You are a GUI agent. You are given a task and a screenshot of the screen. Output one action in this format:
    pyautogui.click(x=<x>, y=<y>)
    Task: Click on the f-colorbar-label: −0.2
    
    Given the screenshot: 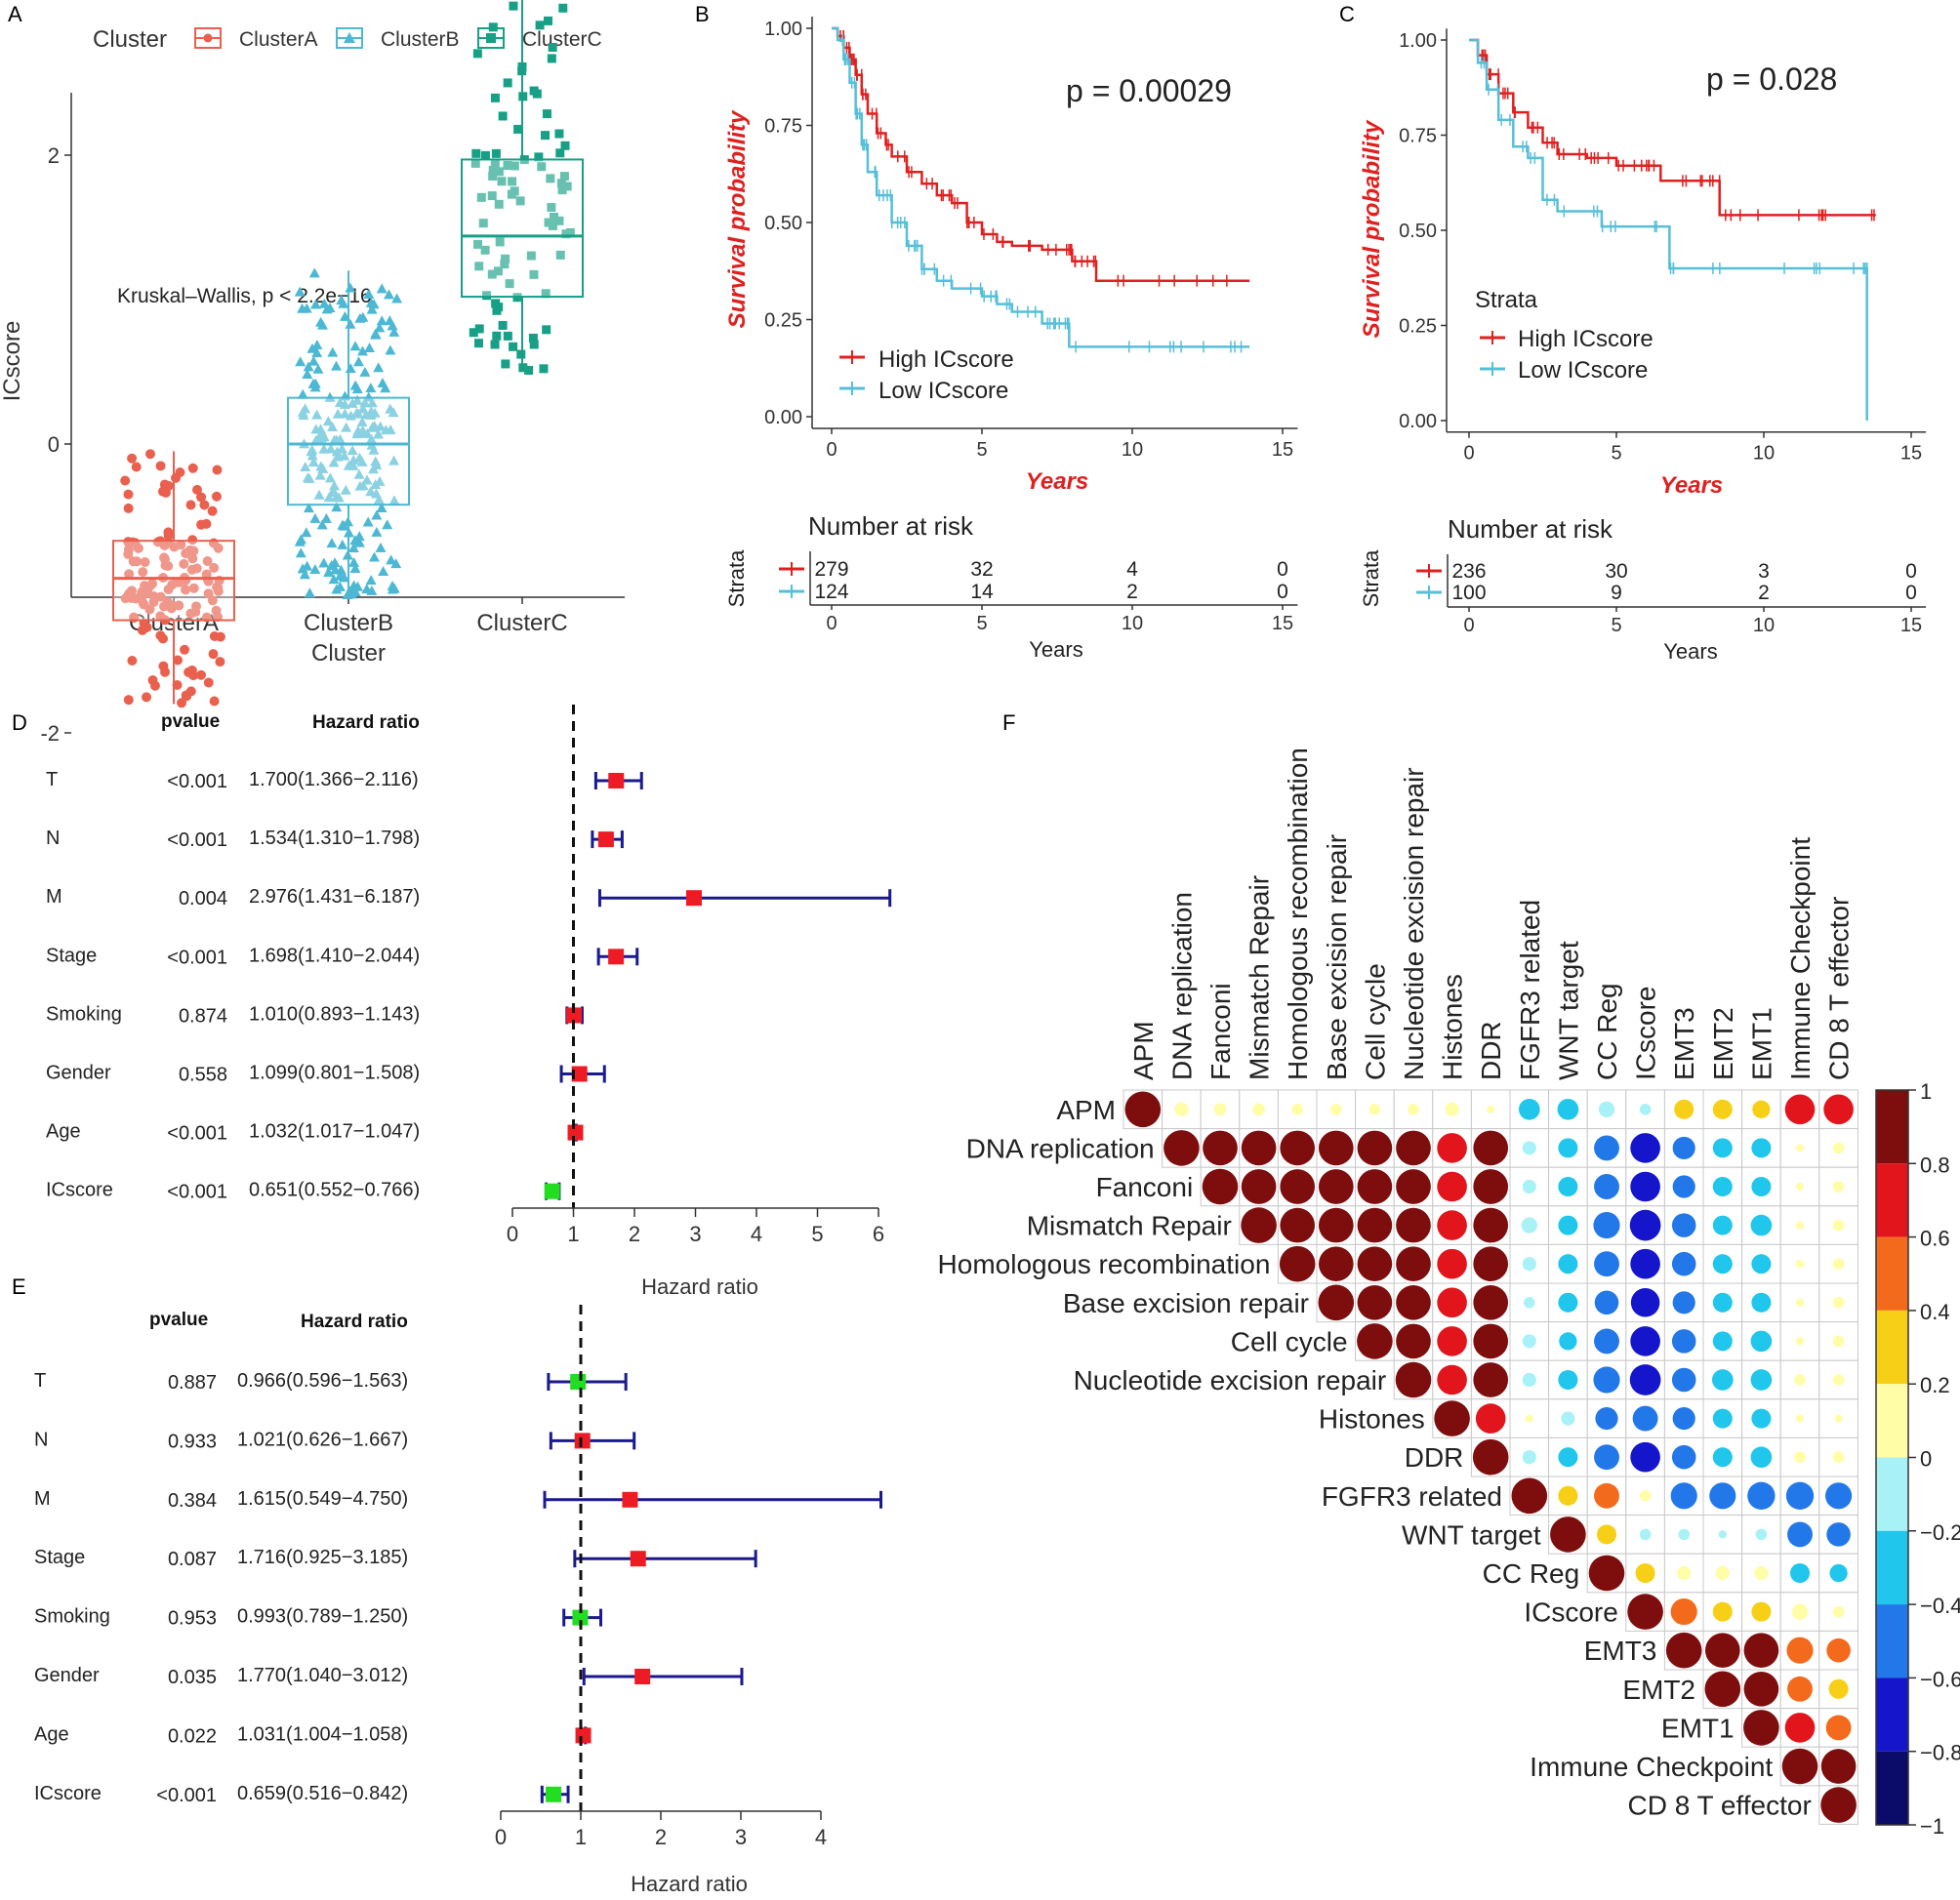 What is the action you would take?
    pyautogui.click(x=1940, y=1532)
    